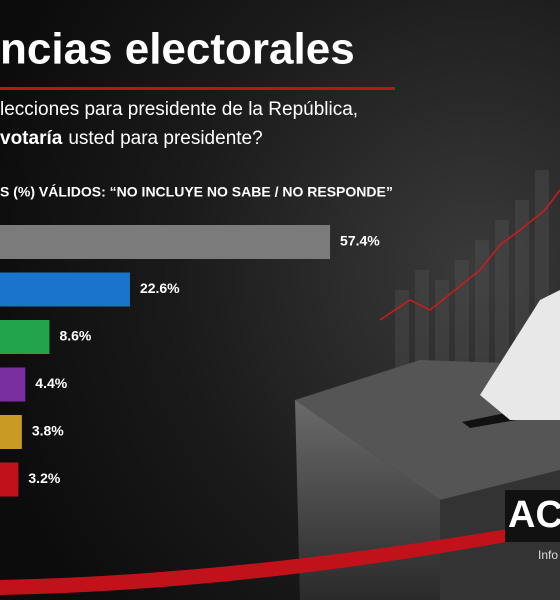  What do you see at coordinates (31, 138) in the screenshot?
I see `subtitle-bold: votaría` at bounding box center [31, 138].